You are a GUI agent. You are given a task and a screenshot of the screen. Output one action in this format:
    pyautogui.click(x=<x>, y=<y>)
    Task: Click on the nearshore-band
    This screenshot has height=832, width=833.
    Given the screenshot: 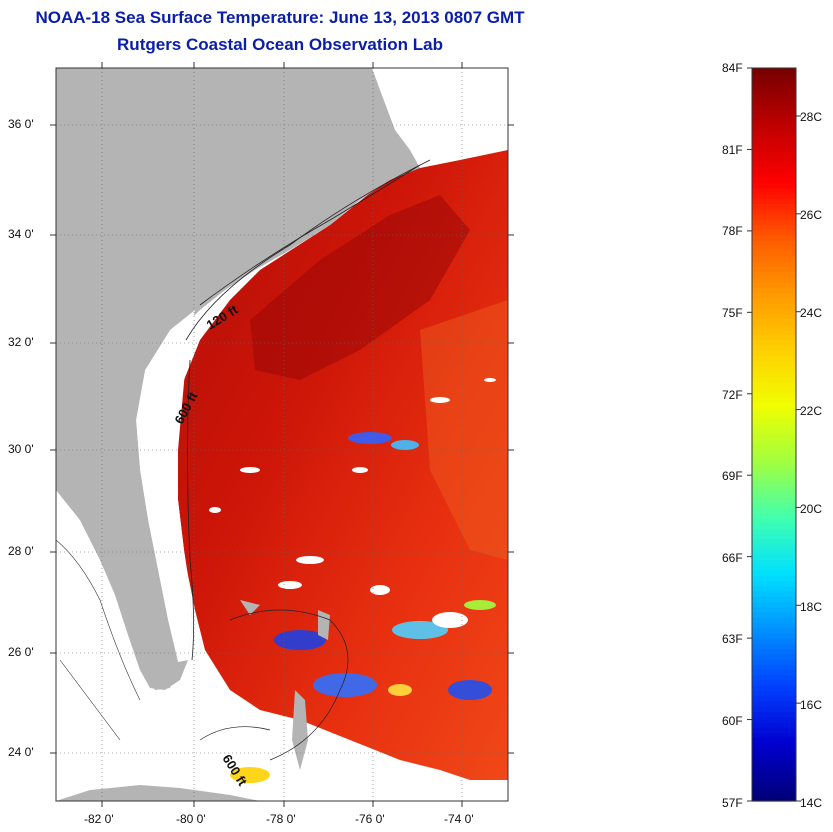 What is the action you would take?
    pyautogui.click(x=165, y=486)
    